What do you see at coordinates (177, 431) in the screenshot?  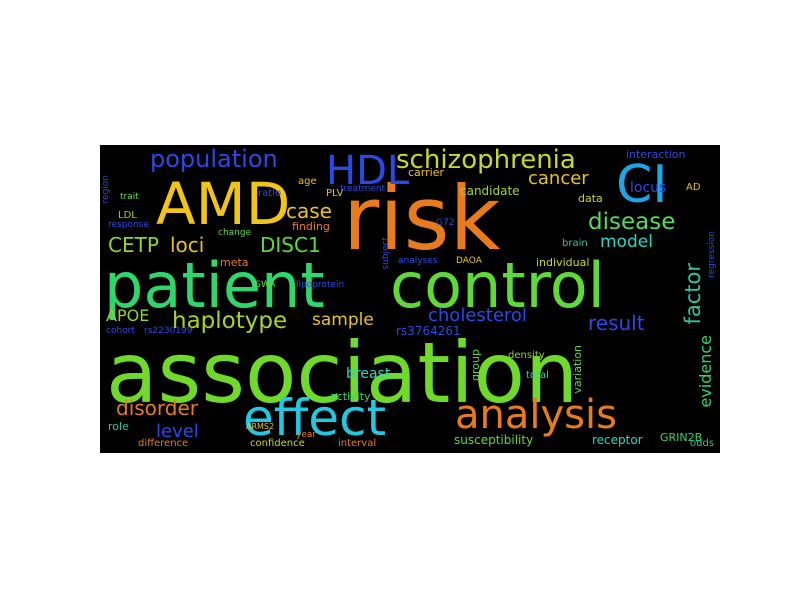 I see `word-level: level` at bounding box center [177, 431].